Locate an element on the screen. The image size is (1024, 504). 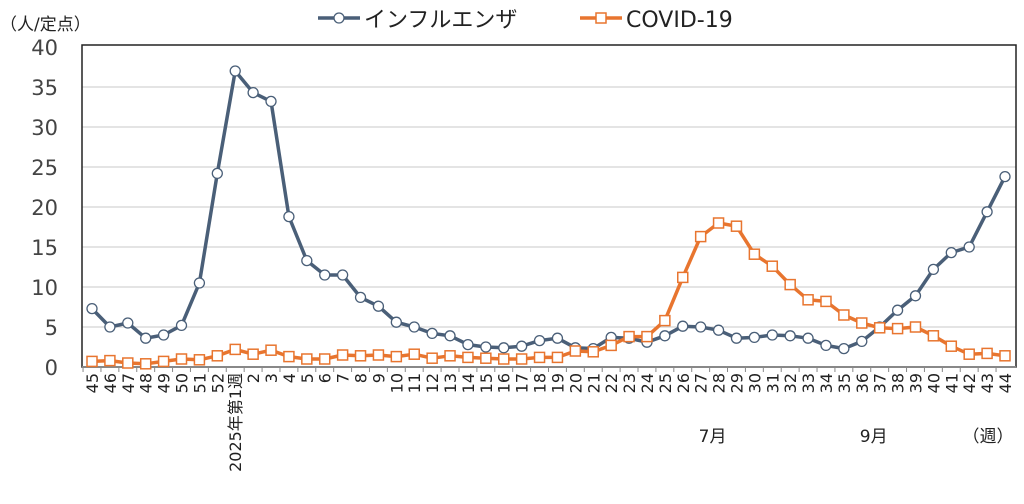
x-tick-label: 13 is located at coordinates (450, 383).